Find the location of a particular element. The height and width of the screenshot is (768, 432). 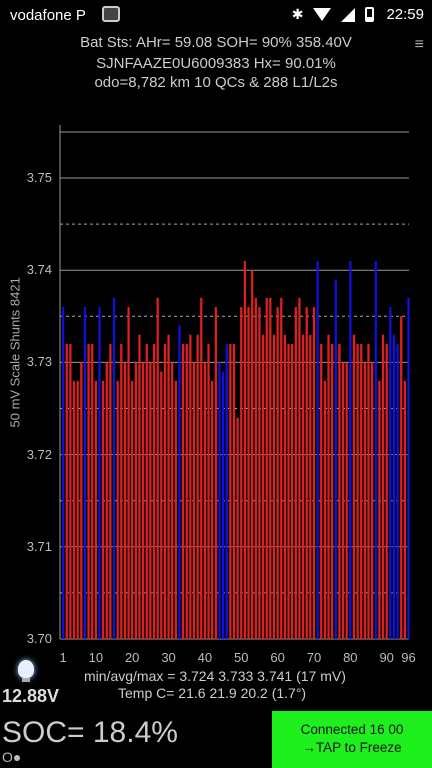

connect-status-label: Connected 16 00 is located at coordinates (352, 729).